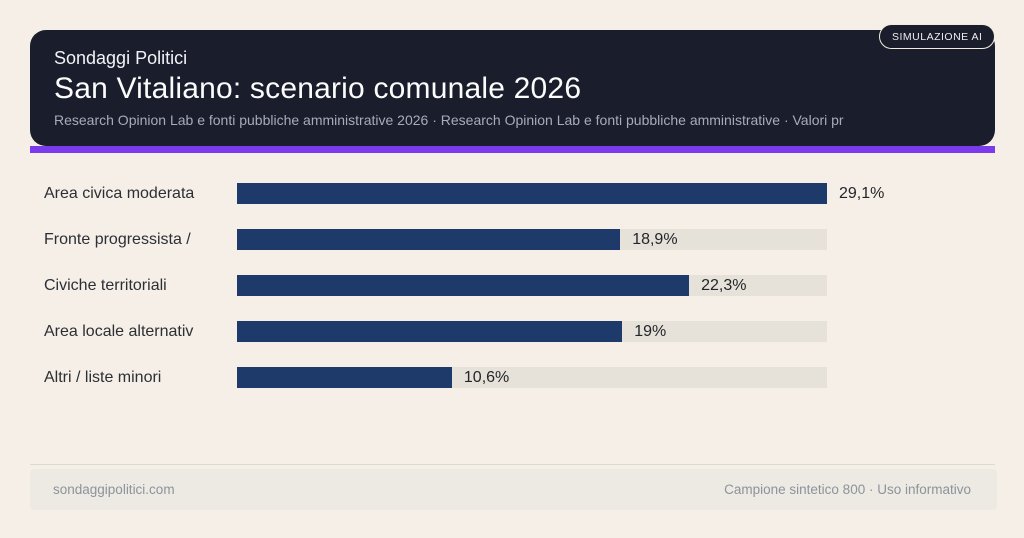 This screenshot has width=1024, height=538. What do you see at coordinates (650, 331) in the screenshot?
I see `value-label: 19%` at bounding box center [650, 331].